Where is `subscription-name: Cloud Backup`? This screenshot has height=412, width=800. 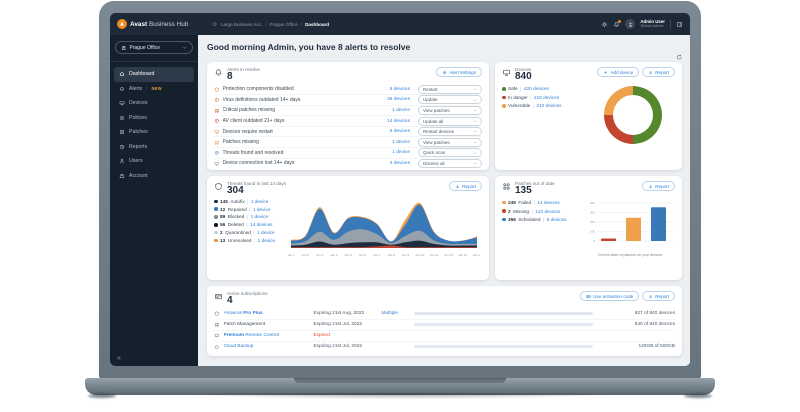 subscription-name: Cloud Backup is located at coordinates (267, 346).